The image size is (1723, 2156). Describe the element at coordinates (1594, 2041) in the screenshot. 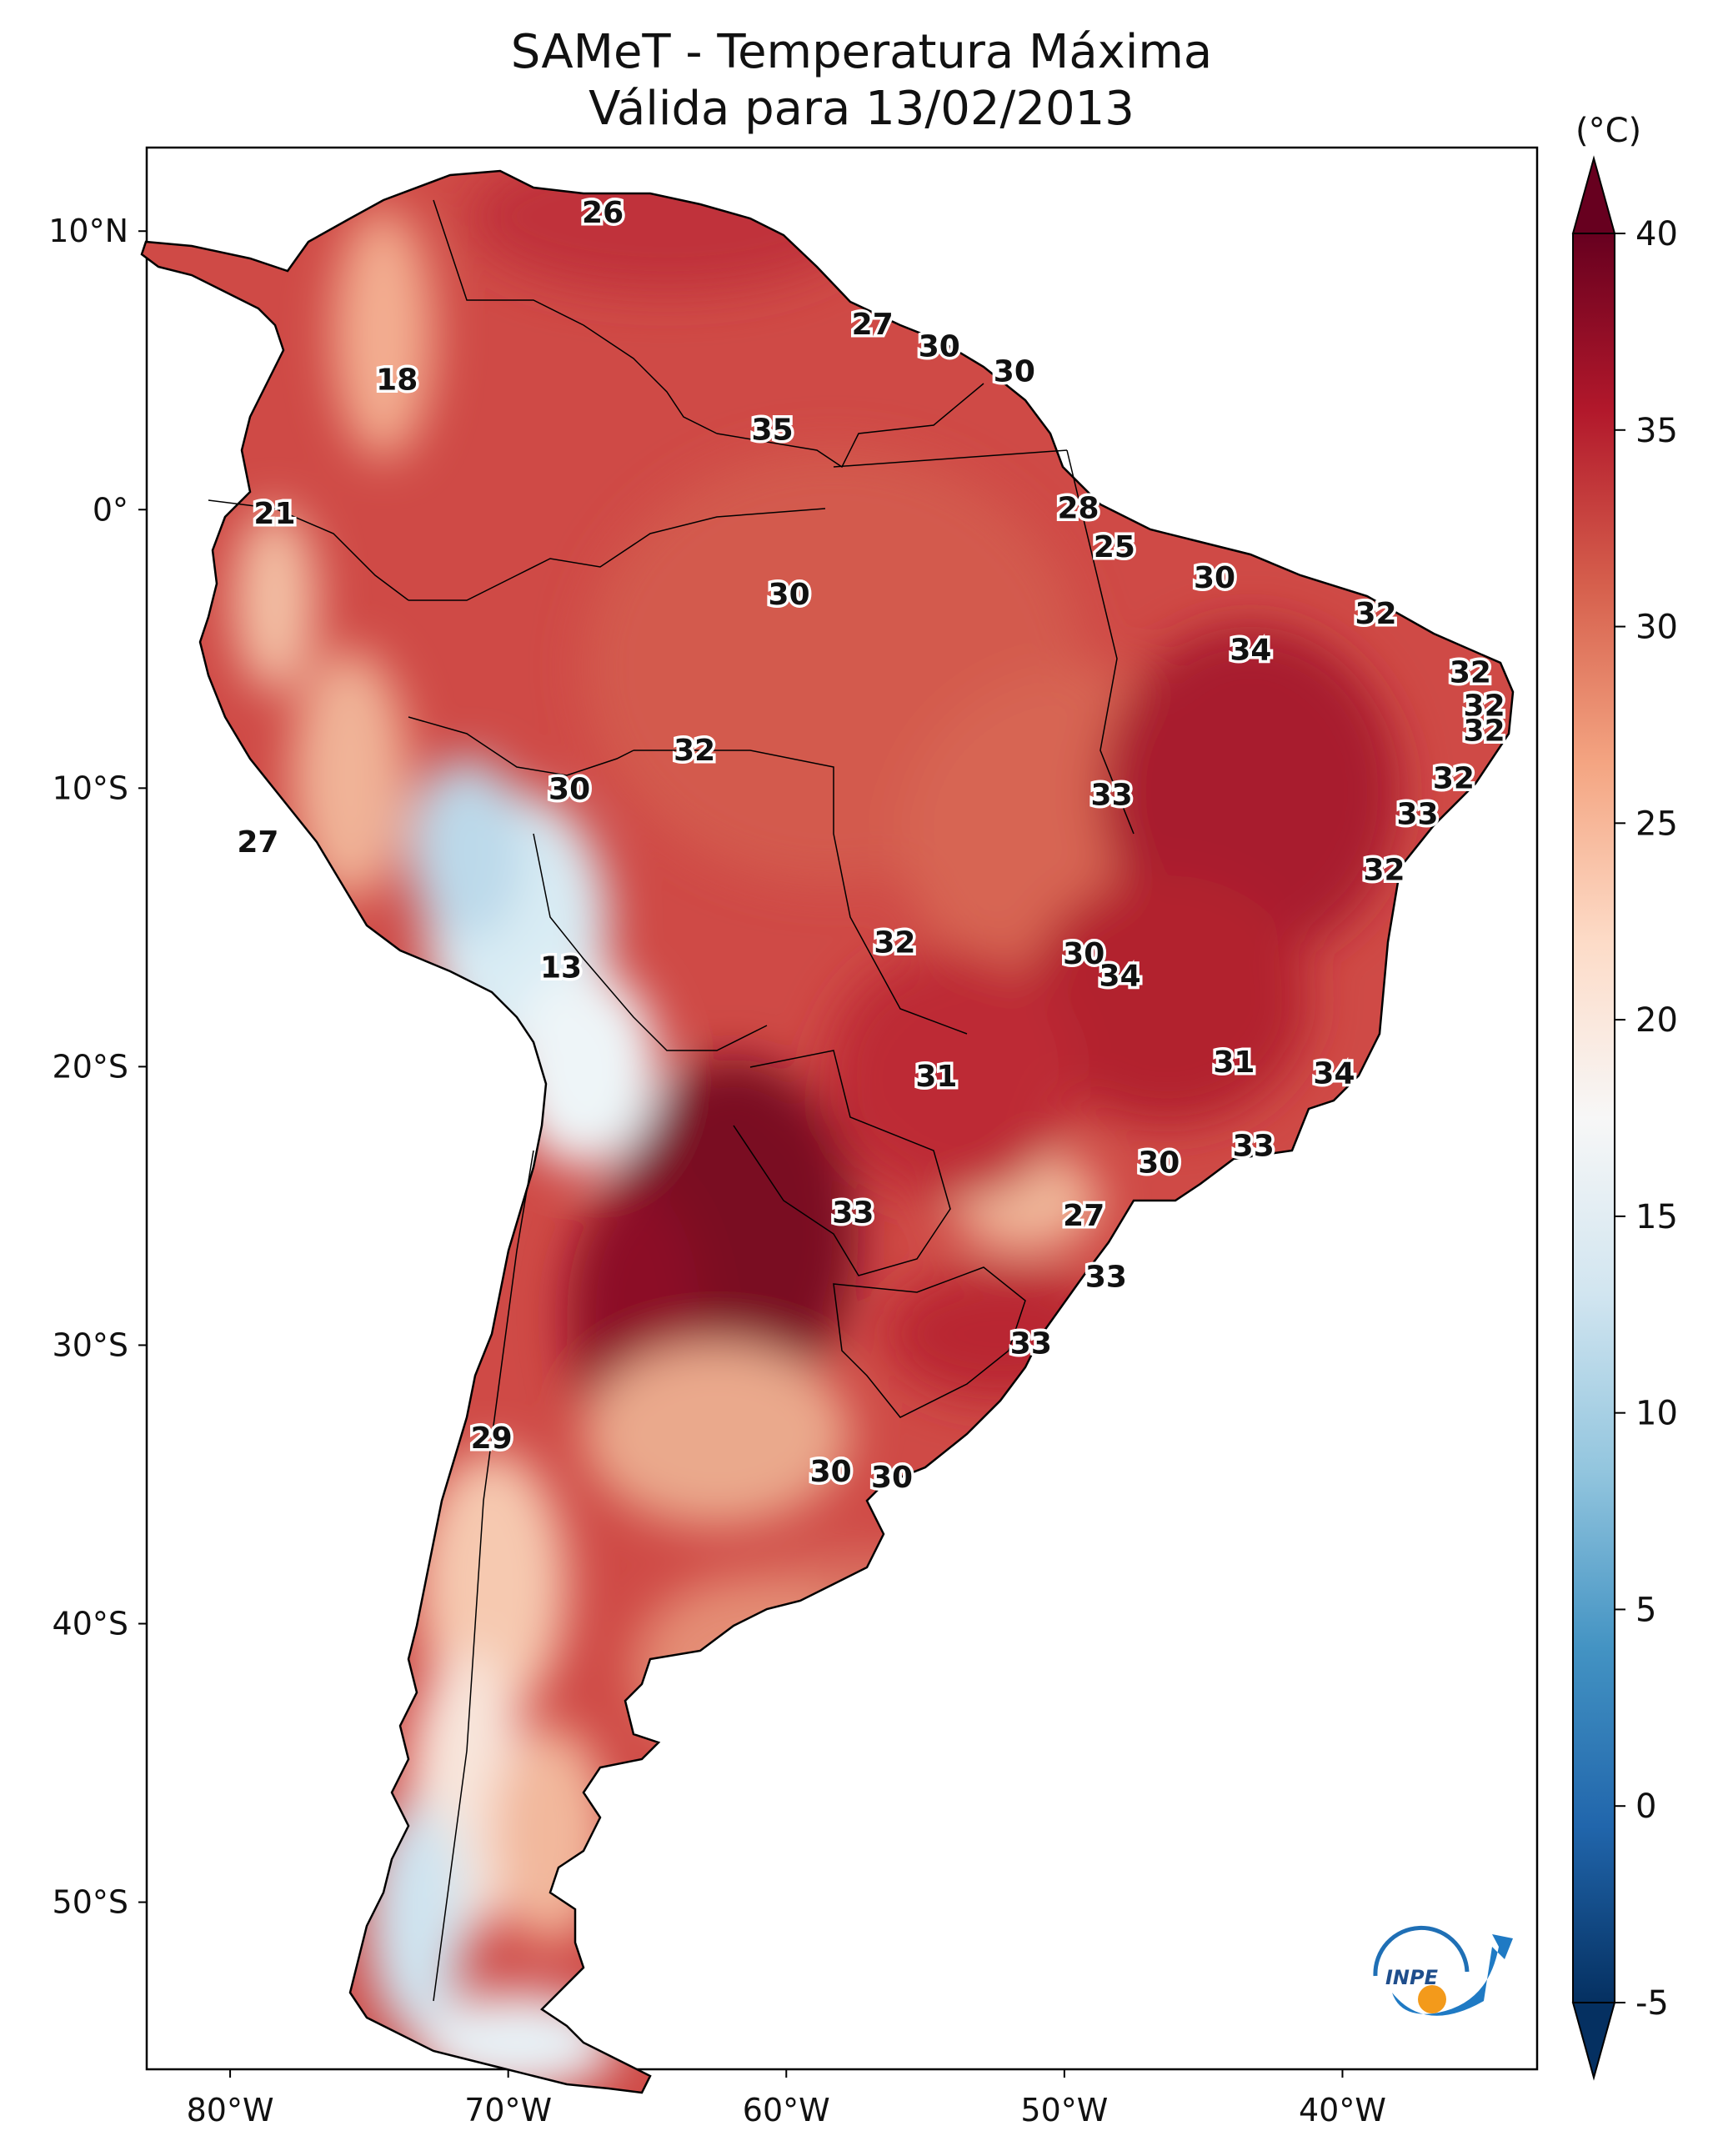

I see `colorbar-min-arrow` at that location.